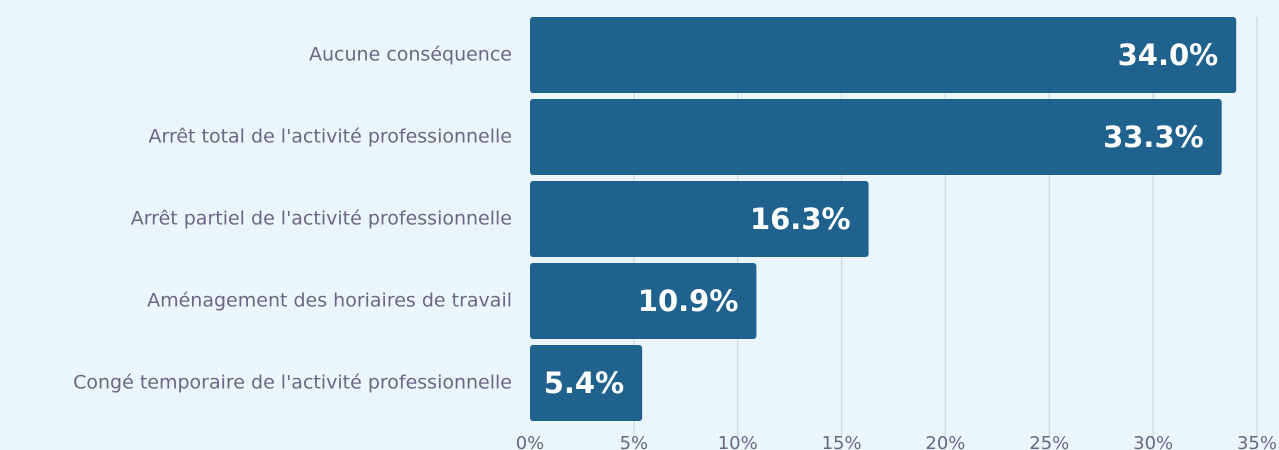 This screenshot has width=1279, height=450. I want to click on x-tick-label: 35%, so click(1257, 441).